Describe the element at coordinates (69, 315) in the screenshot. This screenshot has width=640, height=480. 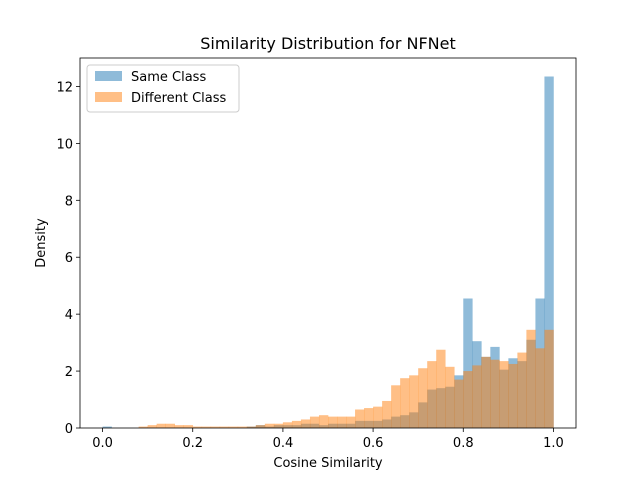
I see `y-tick-label-2: 4` at that location.